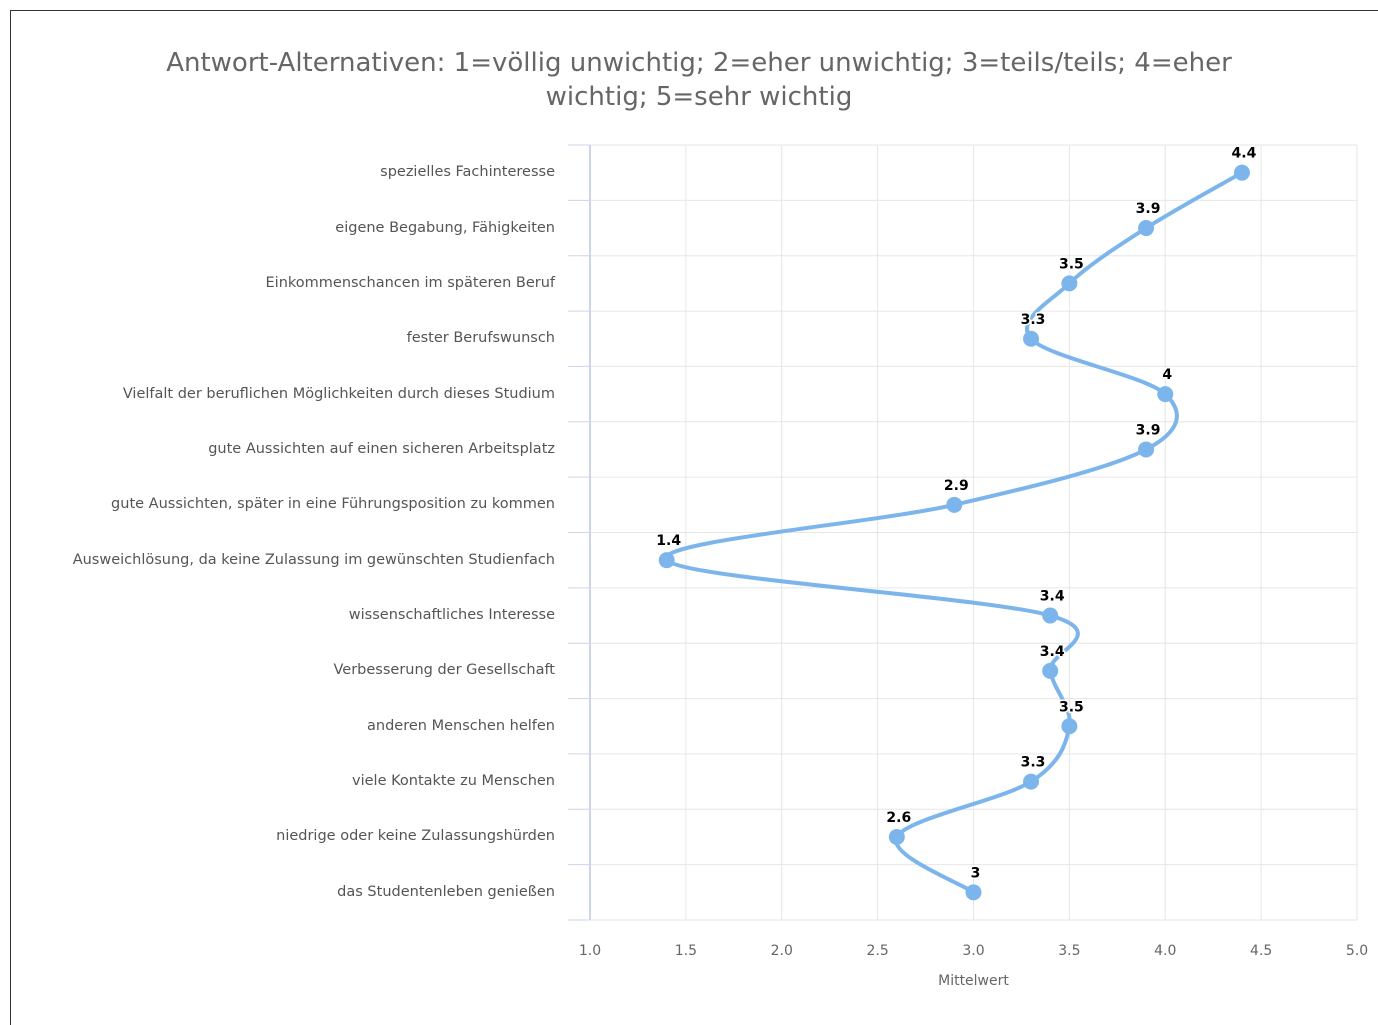 This screenshot has height=1025, width=1378. I want to click on data-label: 4, so click(1167, 375).